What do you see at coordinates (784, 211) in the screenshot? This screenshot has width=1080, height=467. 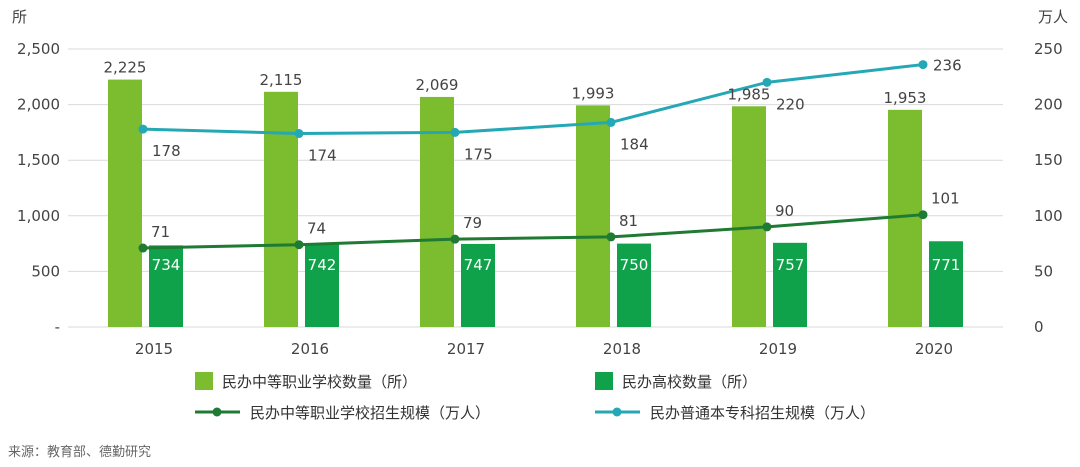 I see `data-label-vocational-enrollment: 90` at bounding box center [784, 211].